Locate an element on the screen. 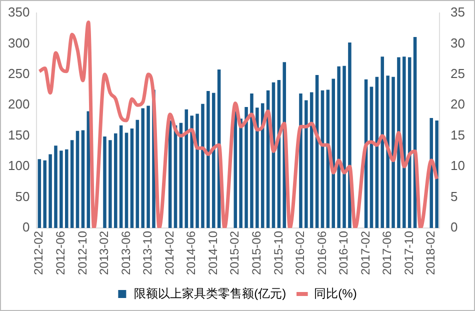  y-tick-label: 50 is located at coordinates (22, 196).